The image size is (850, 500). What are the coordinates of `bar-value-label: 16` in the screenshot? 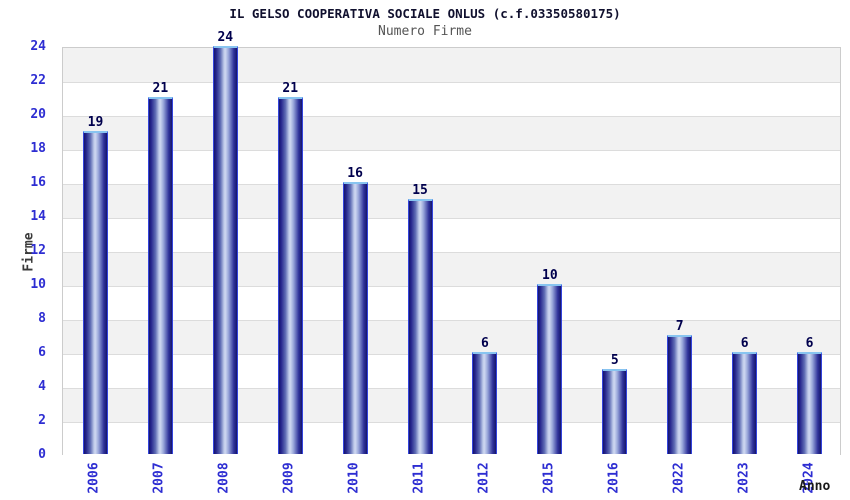 It's located at (355, 173).